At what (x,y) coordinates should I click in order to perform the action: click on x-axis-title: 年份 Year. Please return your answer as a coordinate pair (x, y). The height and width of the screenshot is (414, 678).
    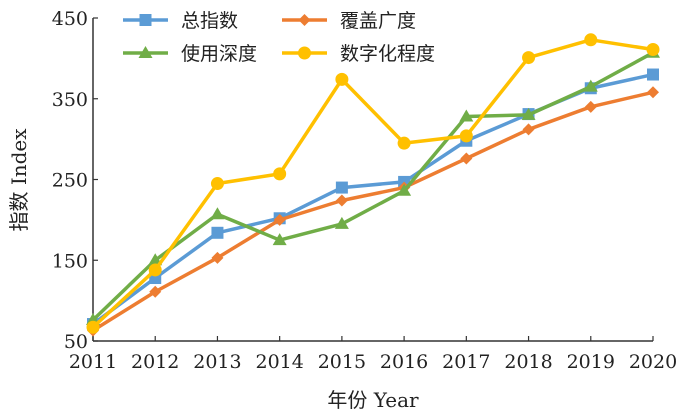
    Looking at the image, I should click on (373, 400).